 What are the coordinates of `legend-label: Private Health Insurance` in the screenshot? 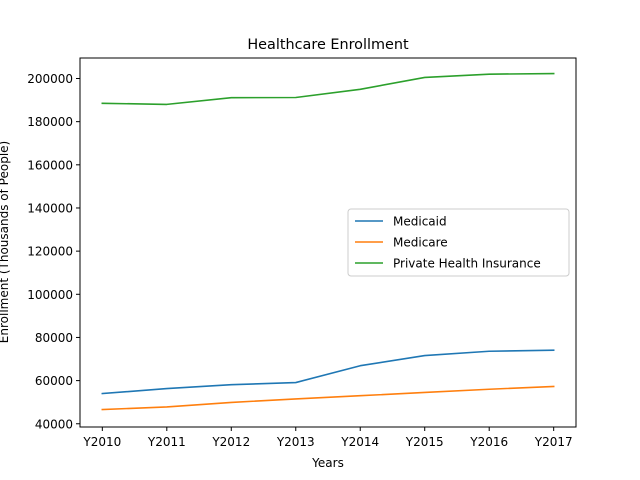 It's located at (467, 264).